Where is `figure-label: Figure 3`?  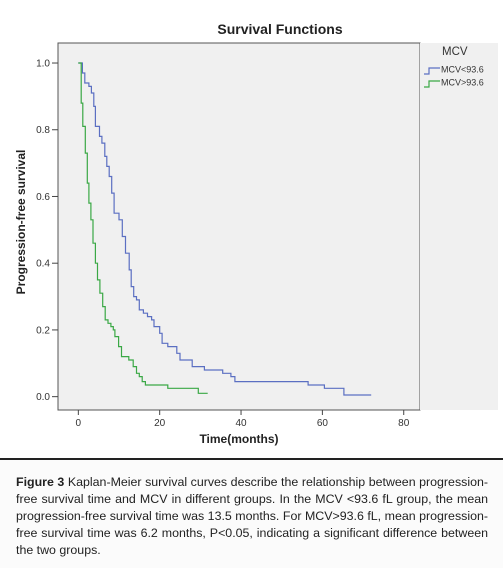 figure-label: Figure 3 is located at coordinates (40, 482).